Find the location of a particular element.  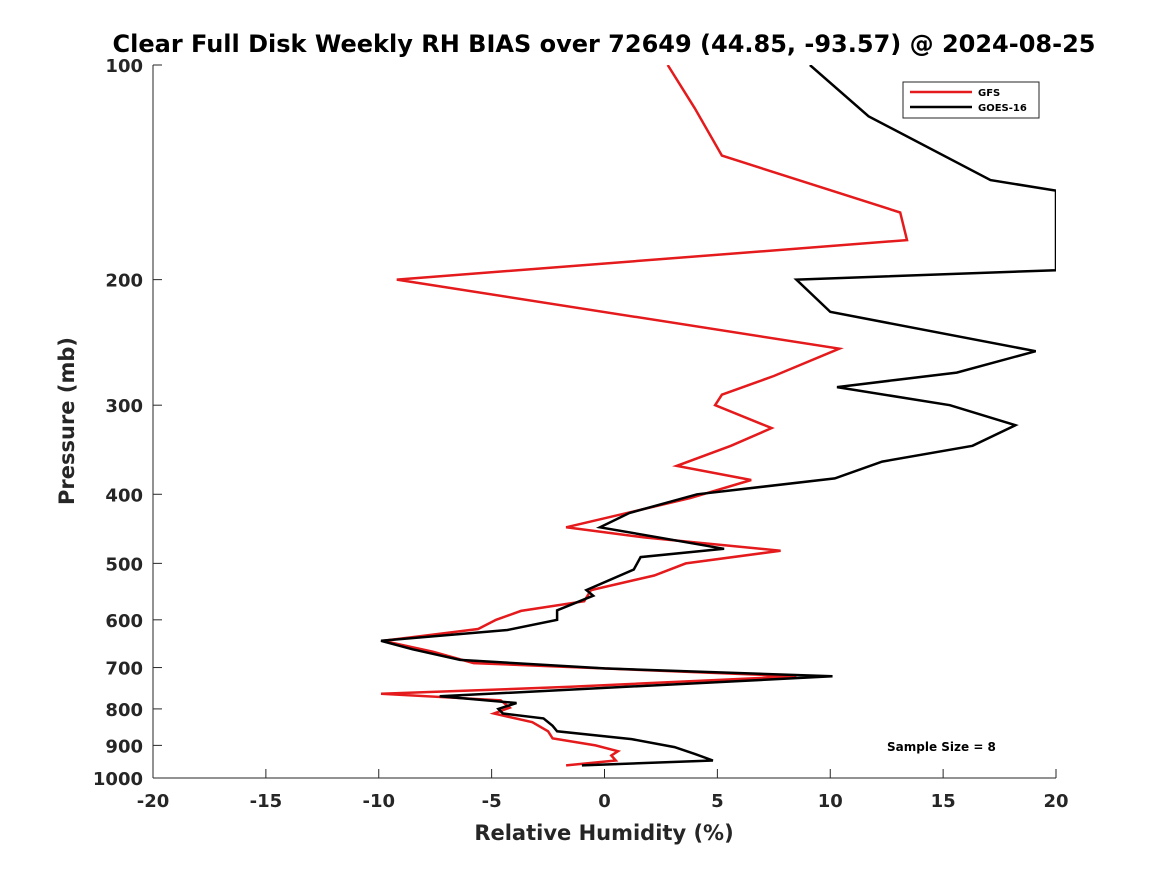

x-tick-label: 5 is located at coordinates (717, 801).